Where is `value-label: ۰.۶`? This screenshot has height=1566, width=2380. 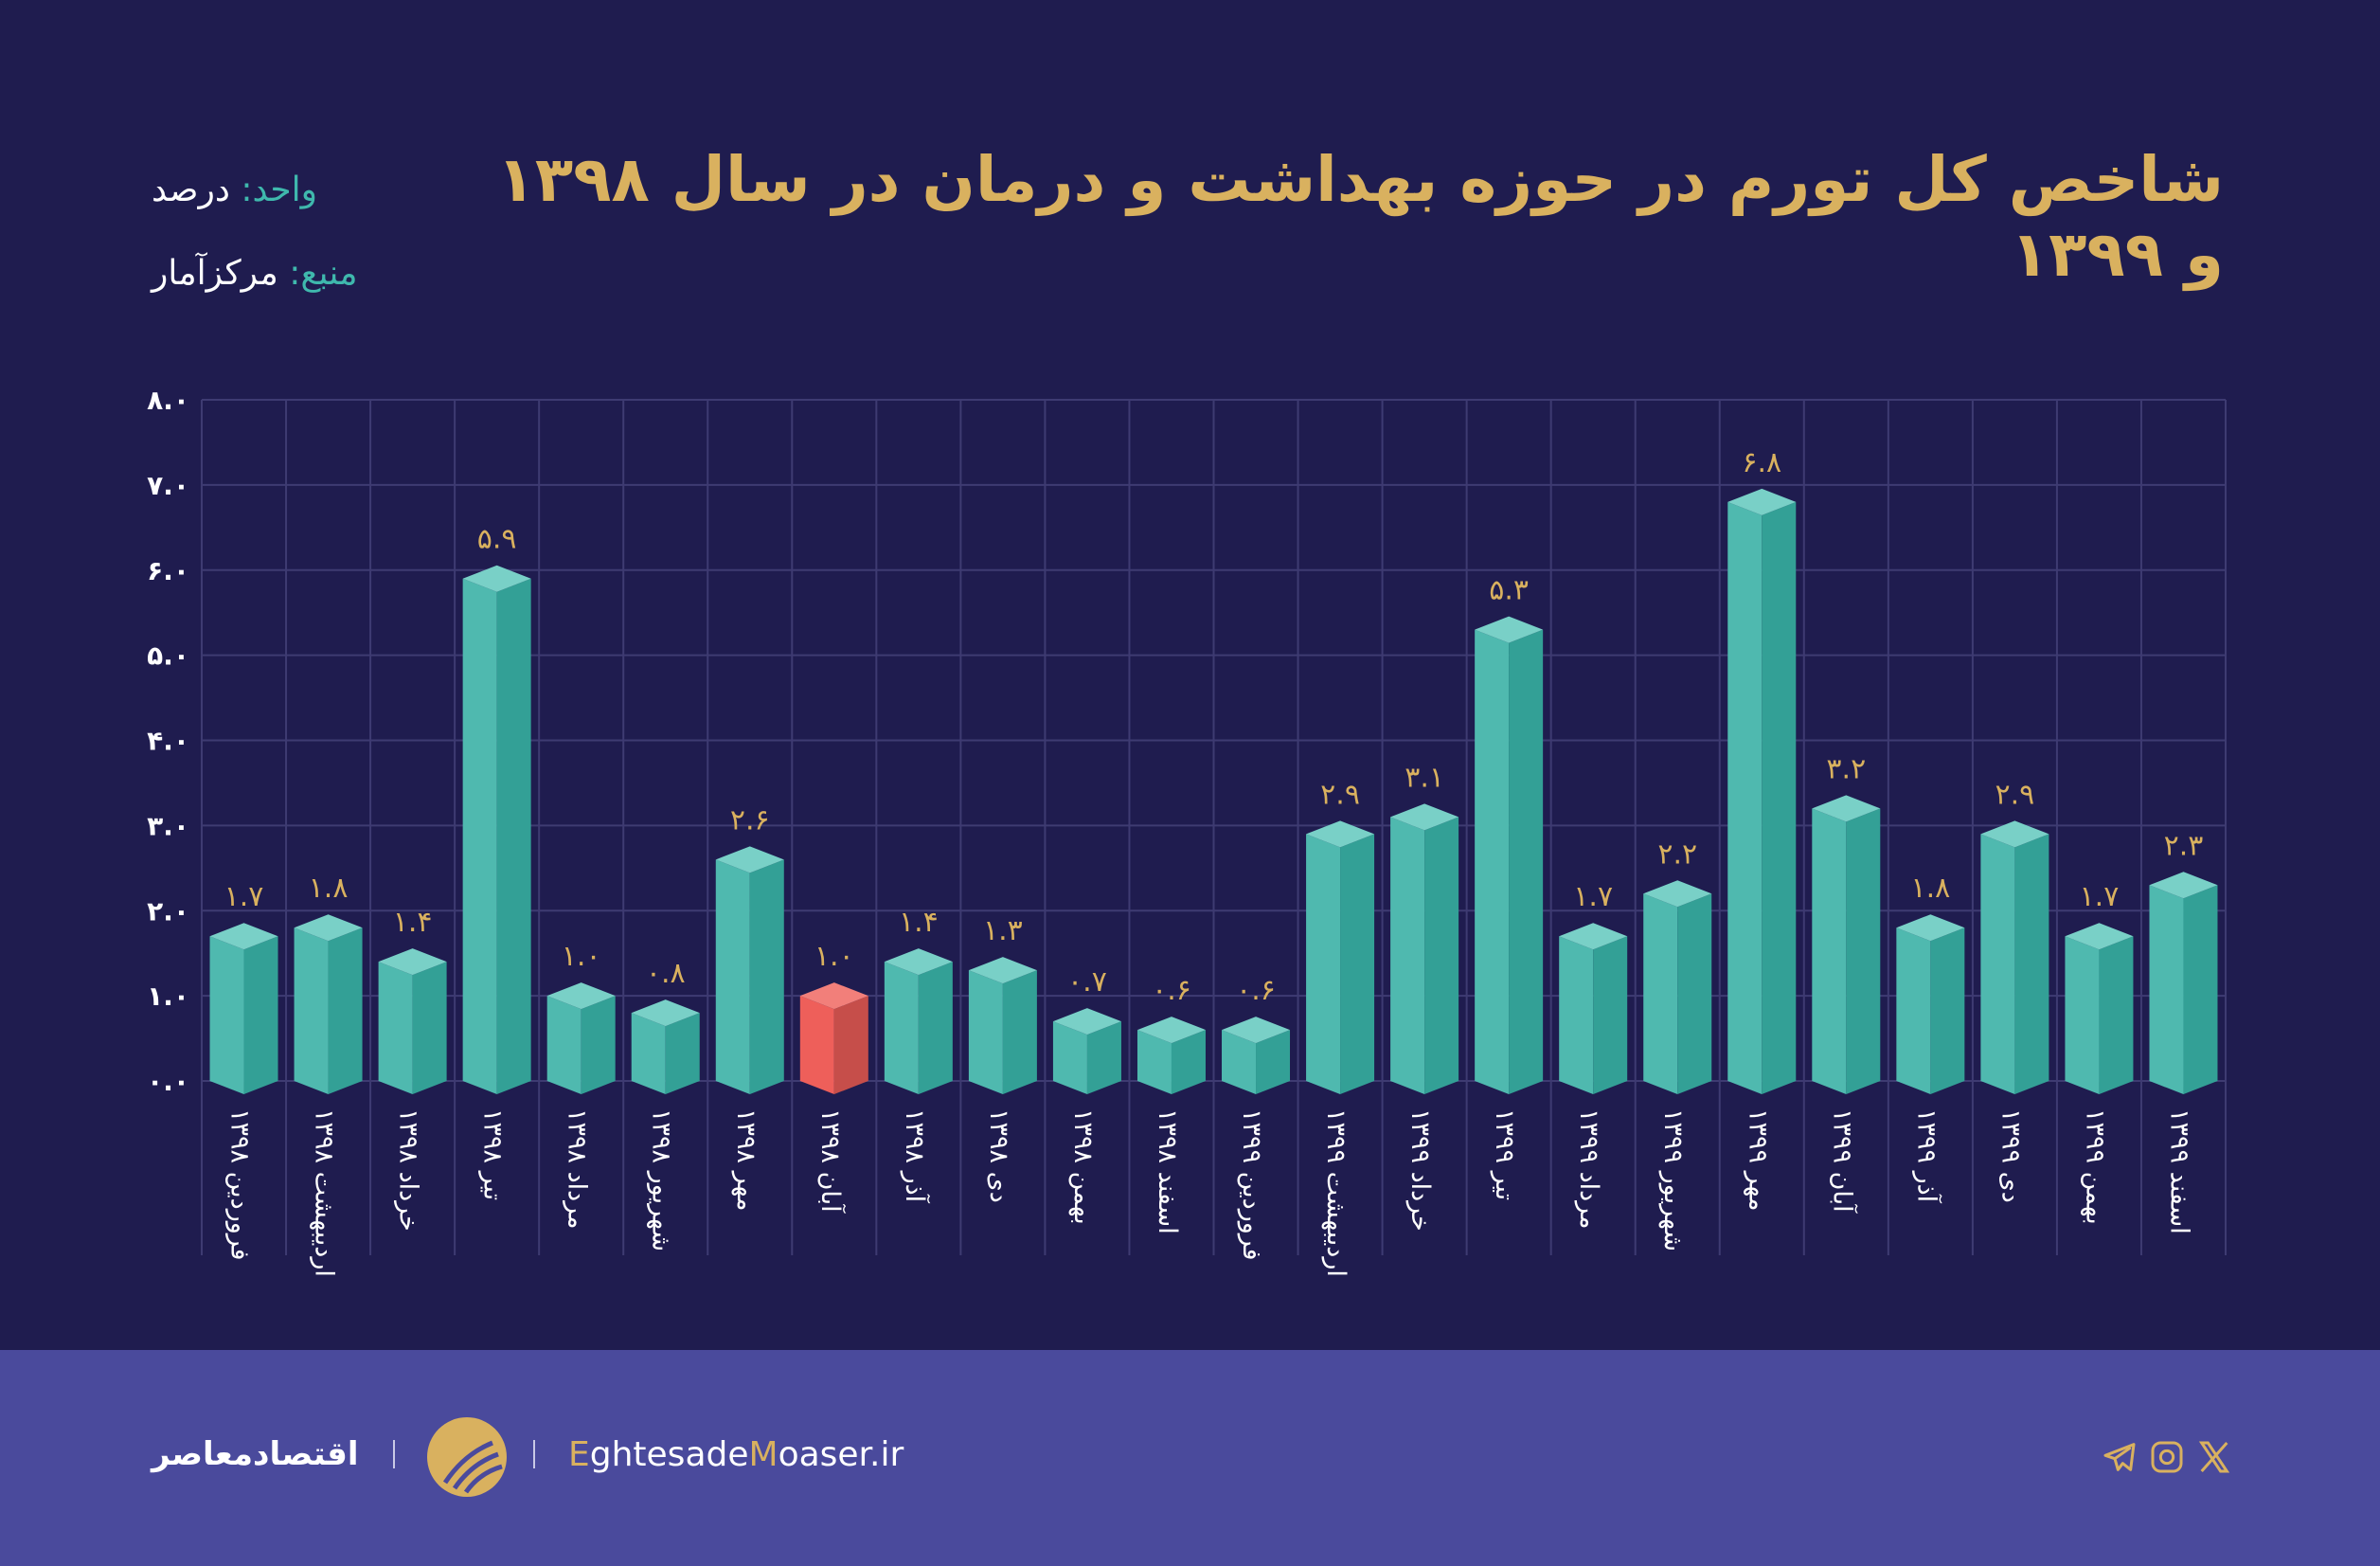
value-label: ۰.۶ is located at coordinates (1171, 990).